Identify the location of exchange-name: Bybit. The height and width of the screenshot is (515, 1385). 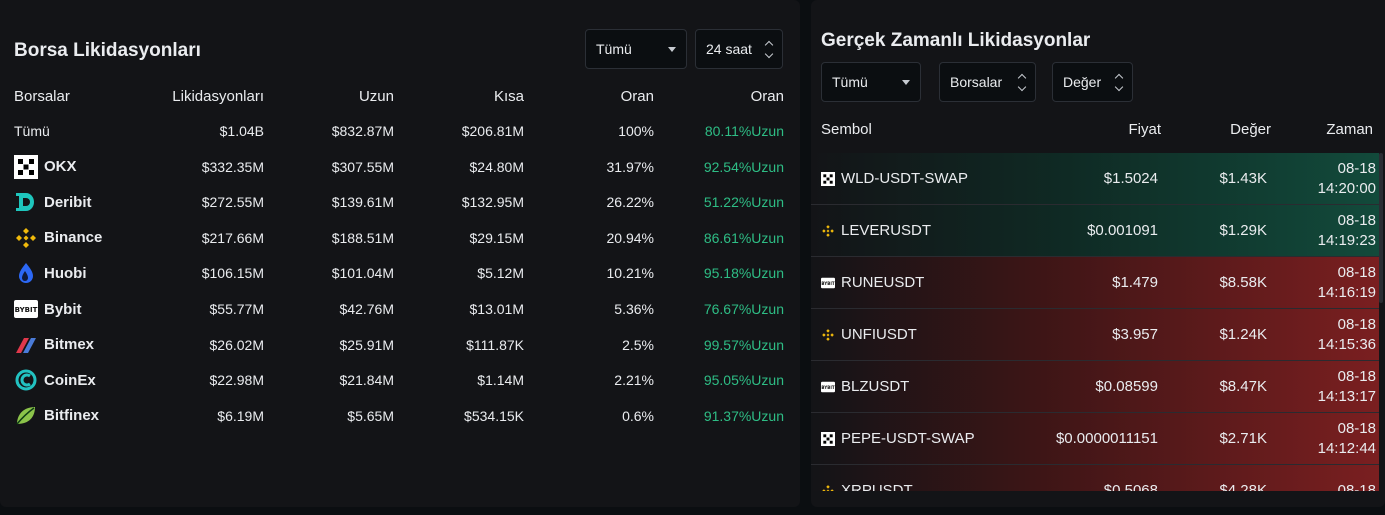
(63, 309).